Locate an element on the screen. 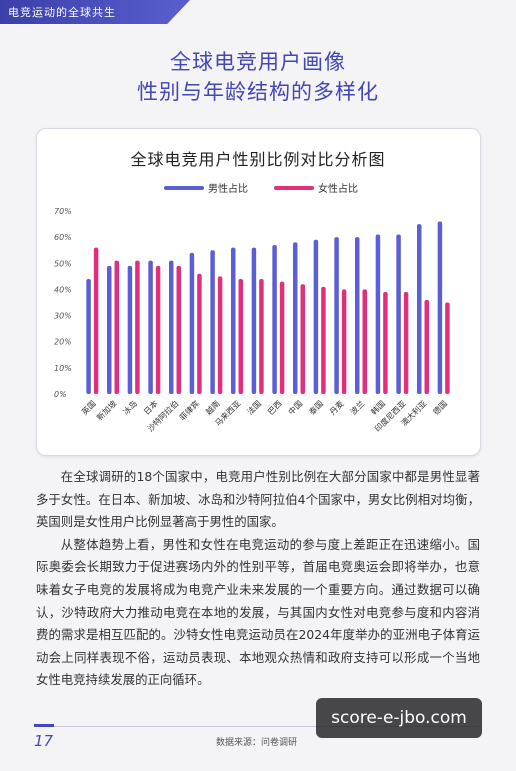 This screenshot has width=516, height=771. x-tick-label: 法国 is located at coordinates (254, 407).